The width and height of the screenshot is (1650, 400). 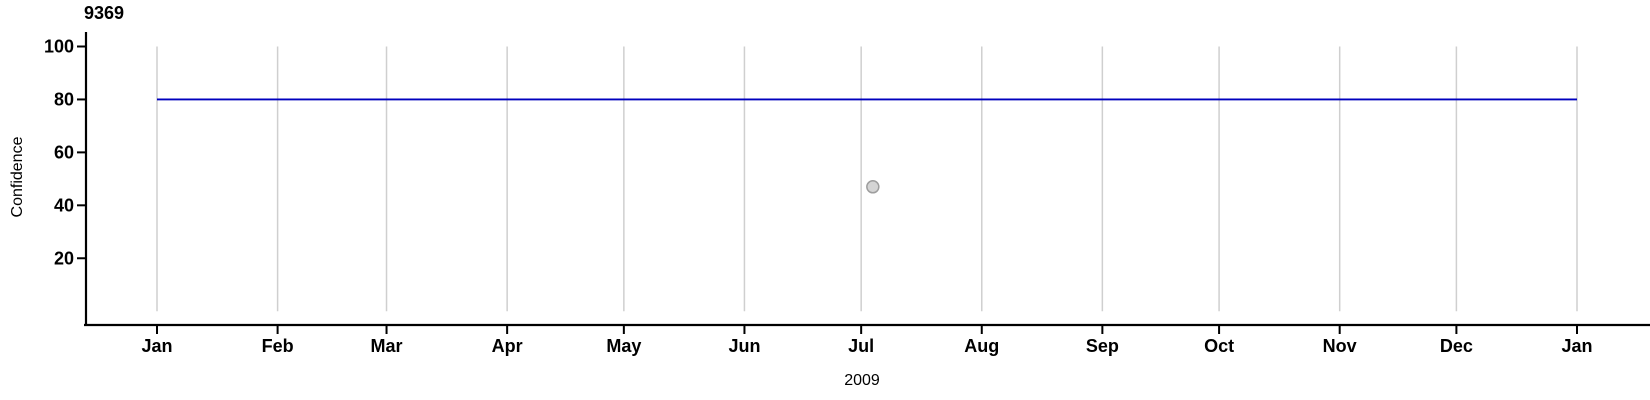 What do you see at coordinates (64, 152) in the screenshot?
I see `y-tick-label: 60` at bounding box center [64, 152].